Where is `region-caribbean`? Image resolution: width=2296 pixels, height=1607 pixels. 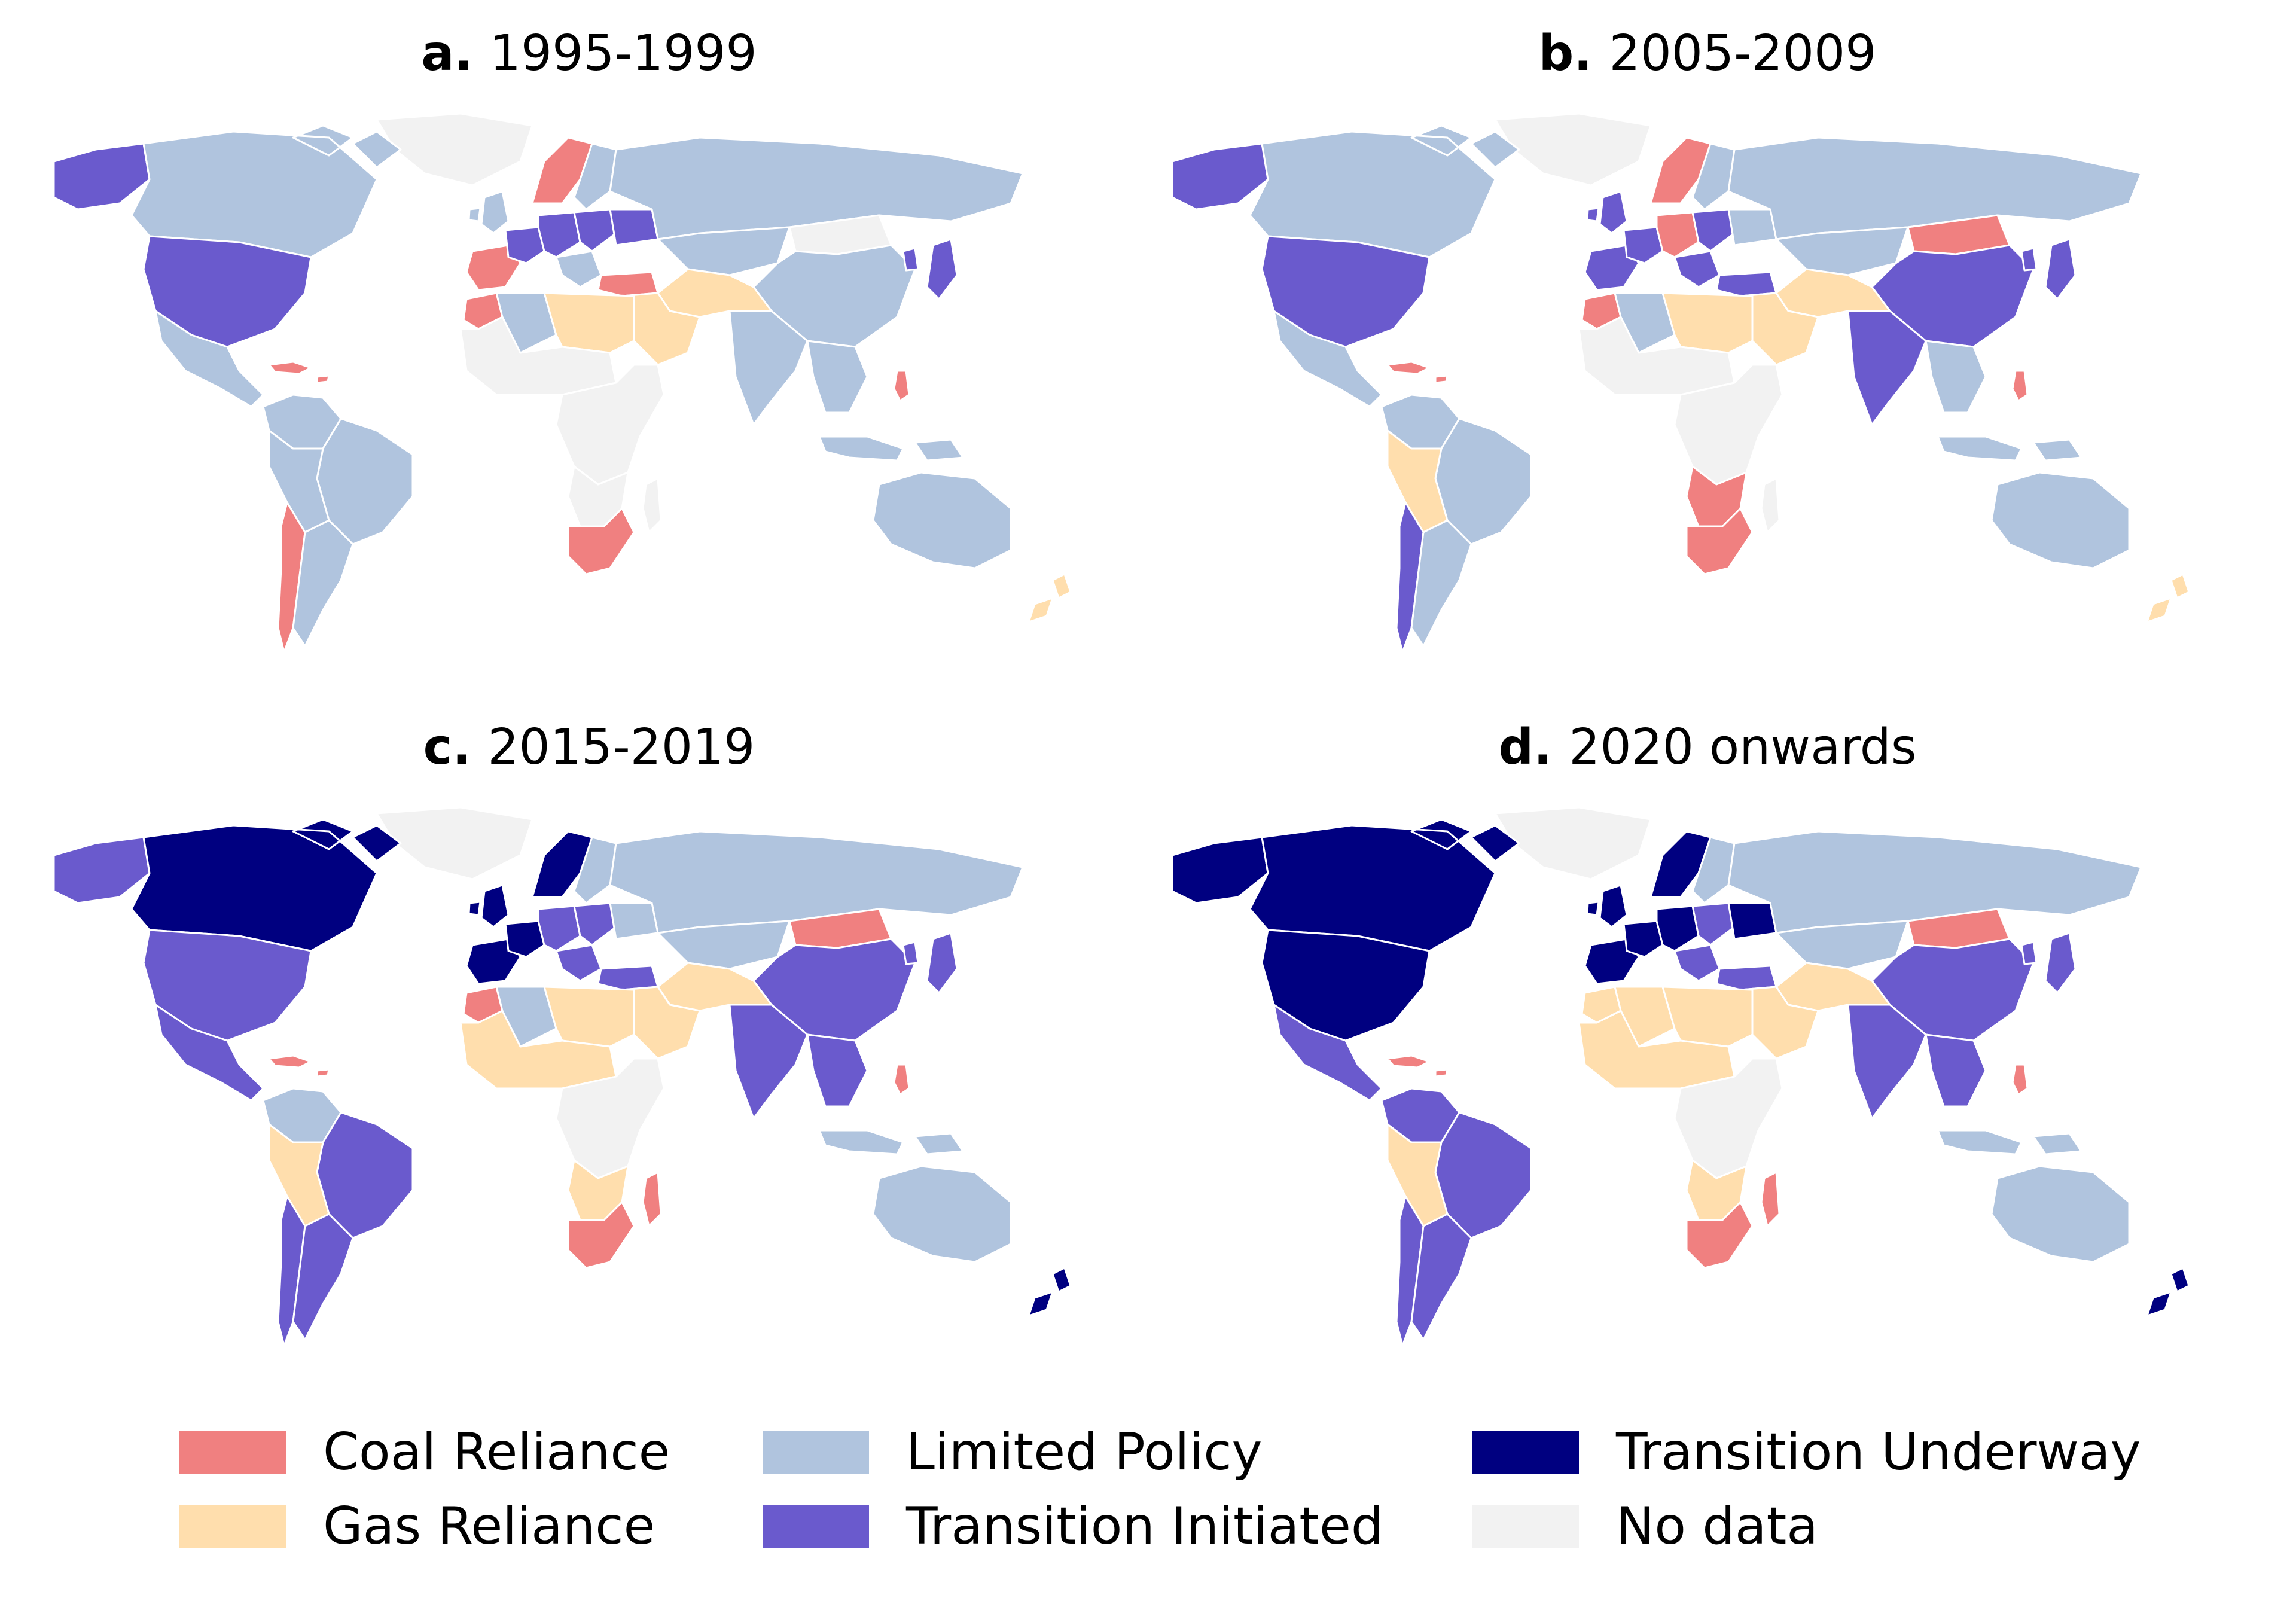 region-caribbean is located at coordinates (1417, 1066).